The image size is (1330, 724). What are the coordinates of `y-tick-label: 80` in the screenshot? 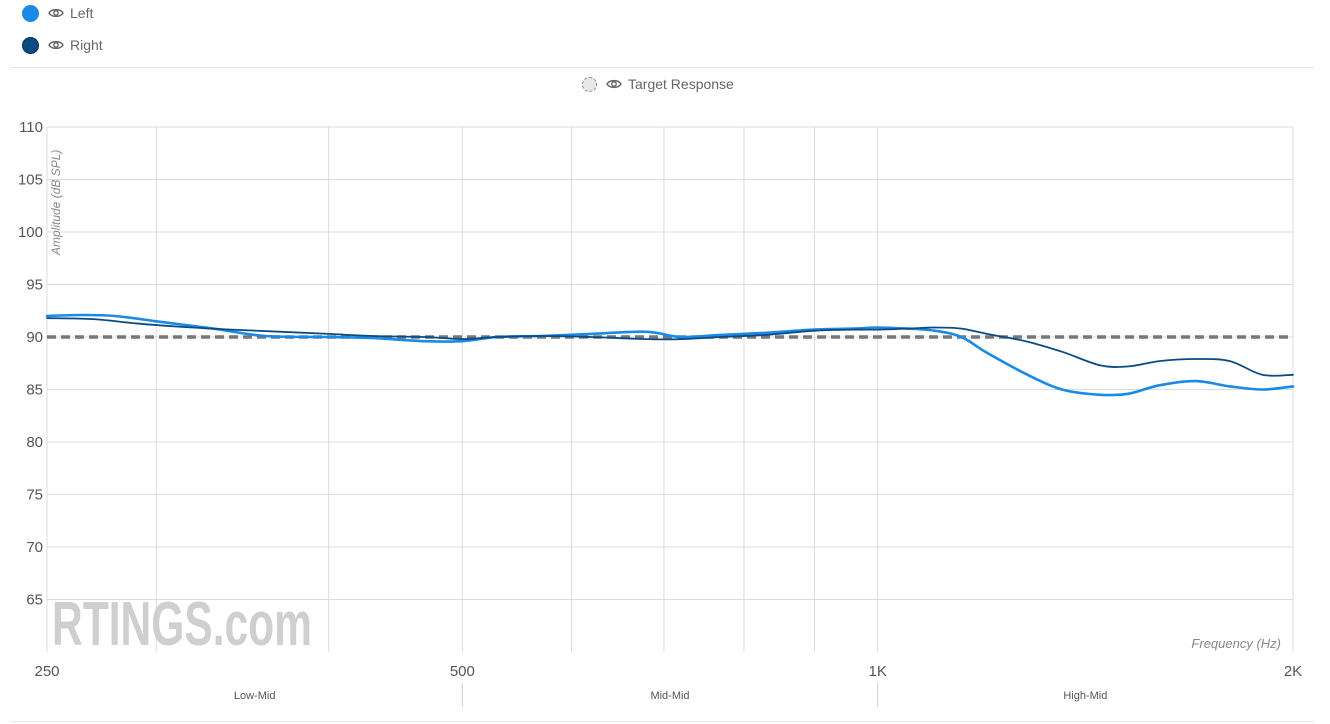 It's located at (34, 442).